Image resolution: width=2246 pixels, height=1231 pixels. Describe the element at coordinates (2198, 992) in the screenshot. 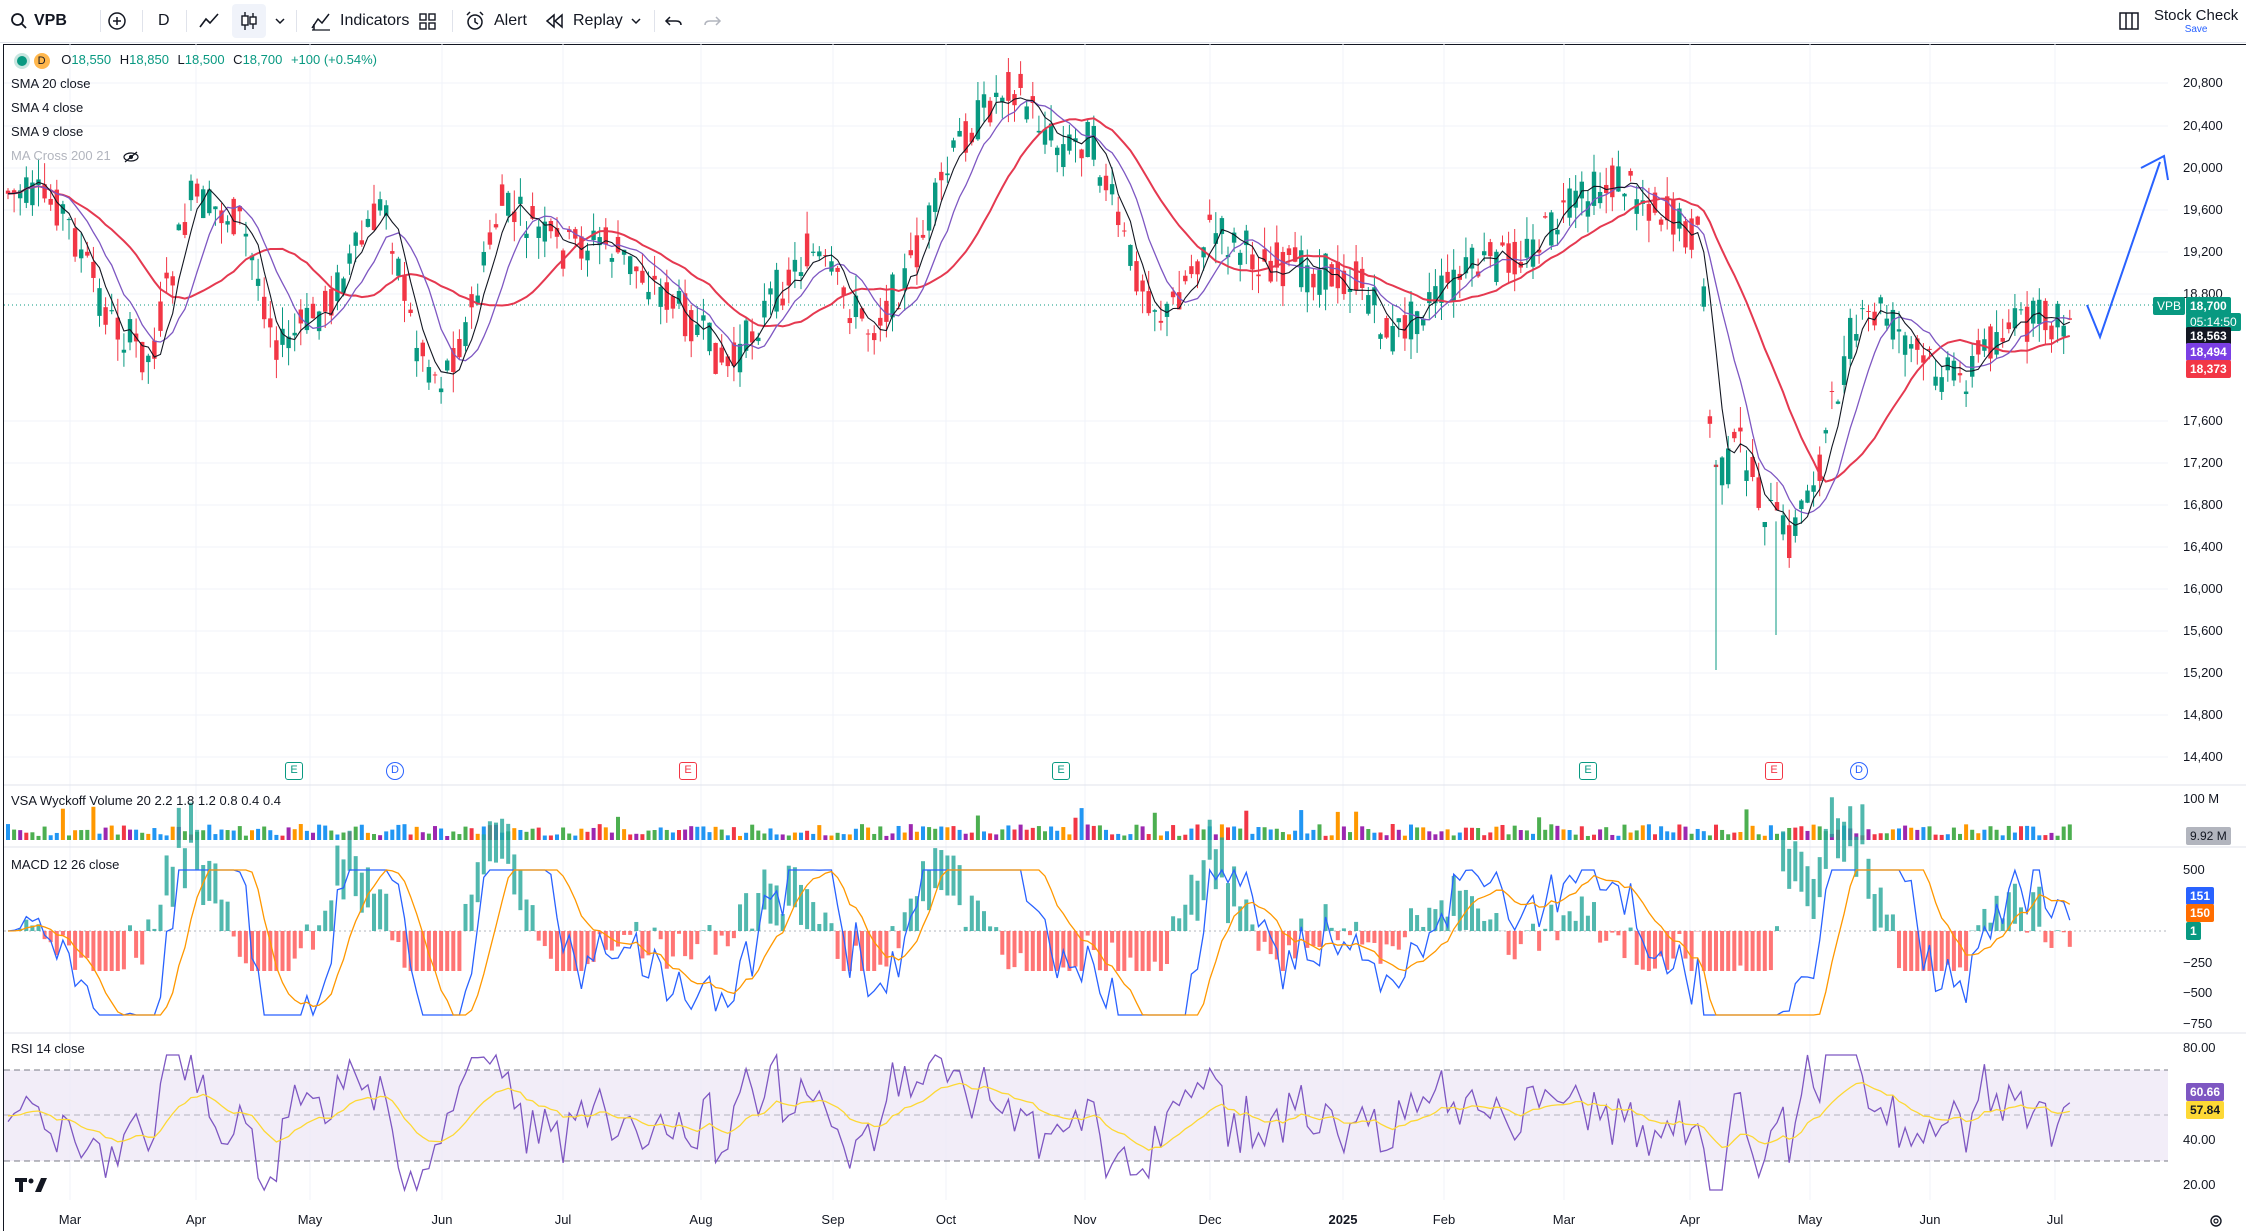

I see `macd-axis-label: −500` at that location.